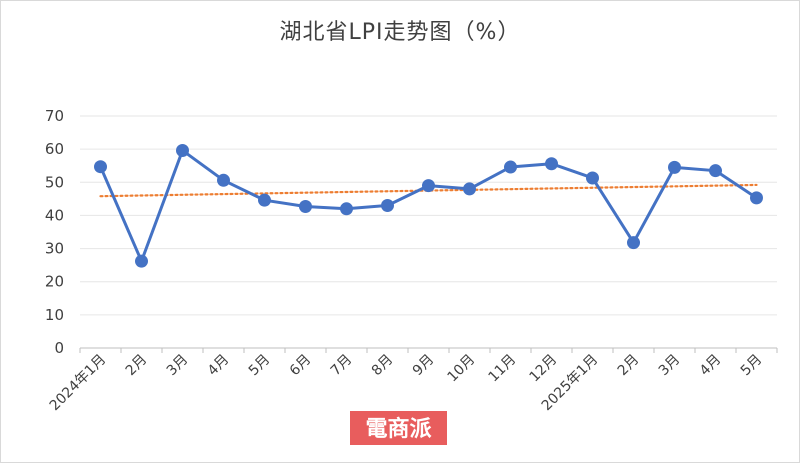 The width and height of the screenshot is (800, 463). What do you see at coordinates (342, 366) in the screenshot?
I see `x-tick-label: 7月` at bounding box center [342, 366].